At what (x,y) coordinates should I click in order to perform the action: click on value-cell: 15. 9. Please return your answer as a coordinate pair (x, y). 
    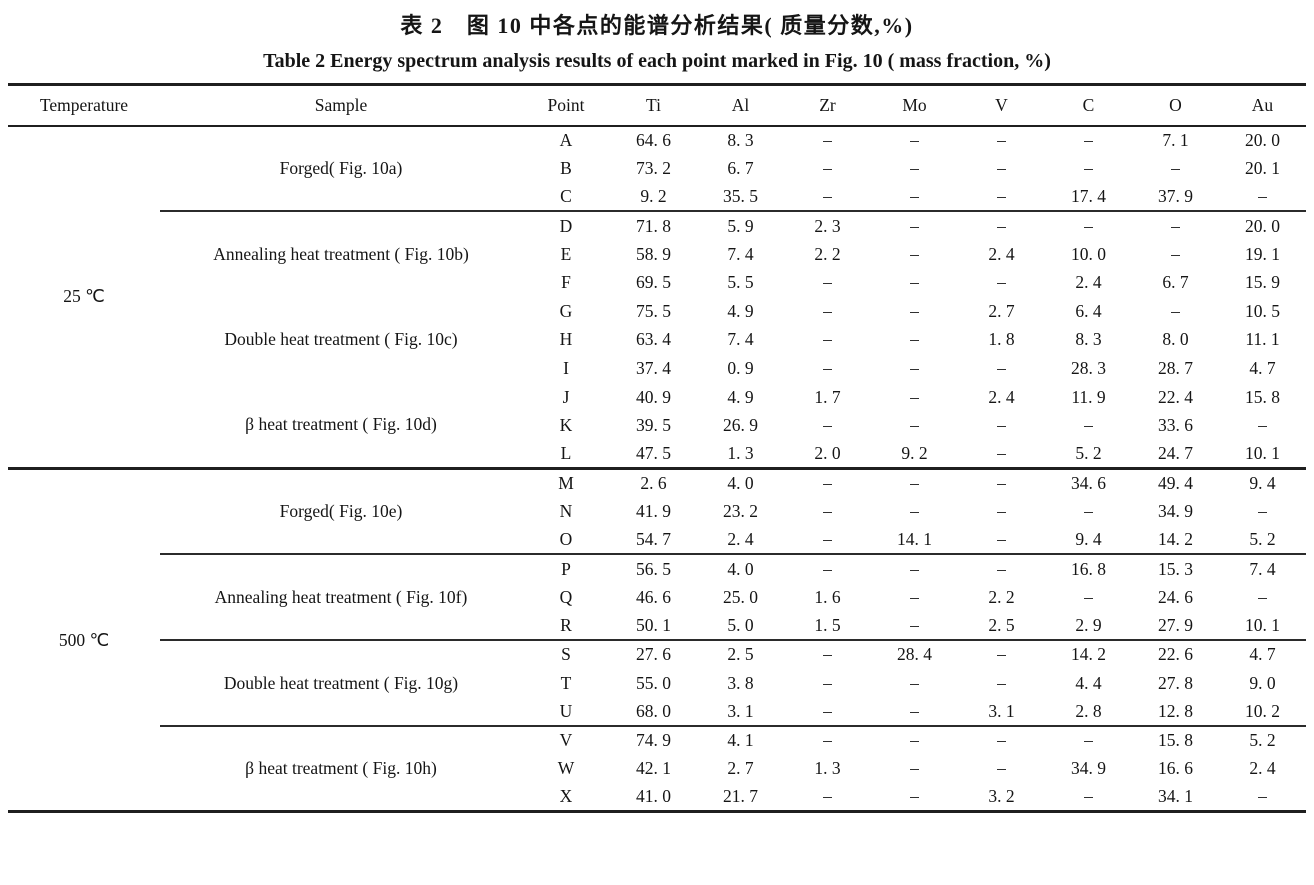
    Looking at the image, I should click on (1262, 282).